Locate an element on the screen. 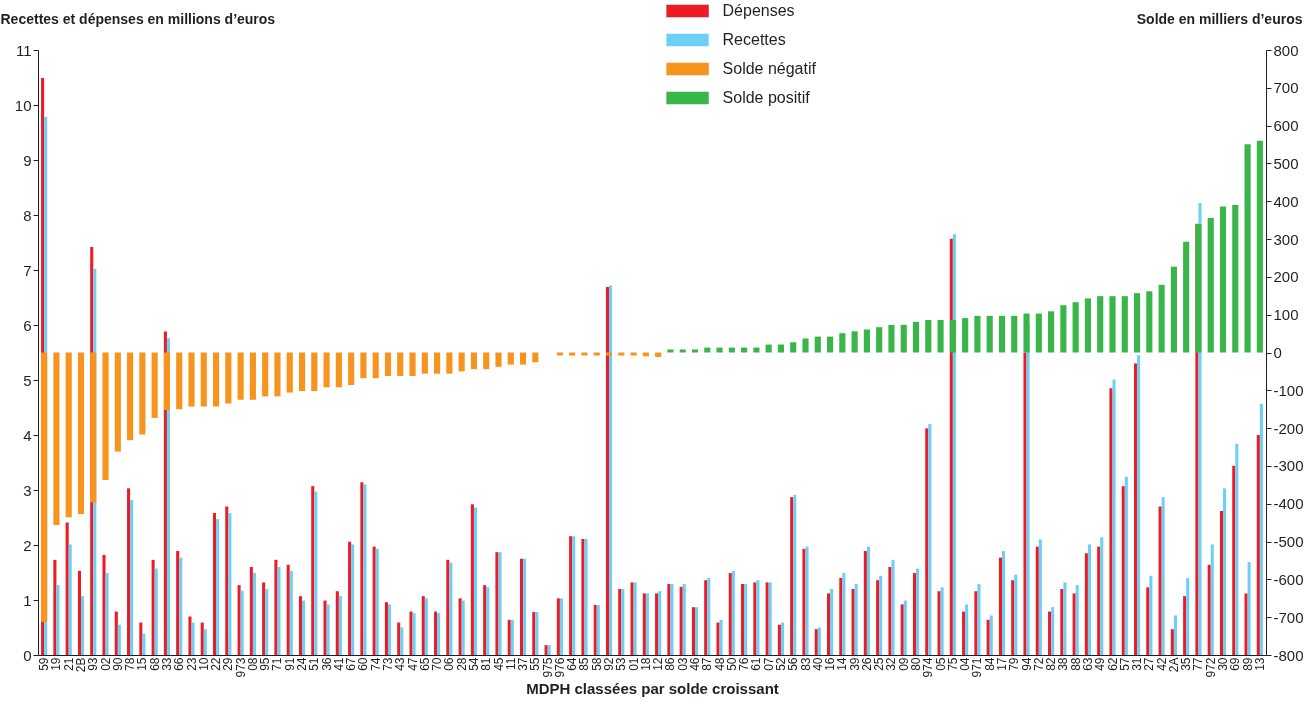 This screenshot has height=706, width=1314. y-tick-label: 4 is located at coordinates (27, 435).